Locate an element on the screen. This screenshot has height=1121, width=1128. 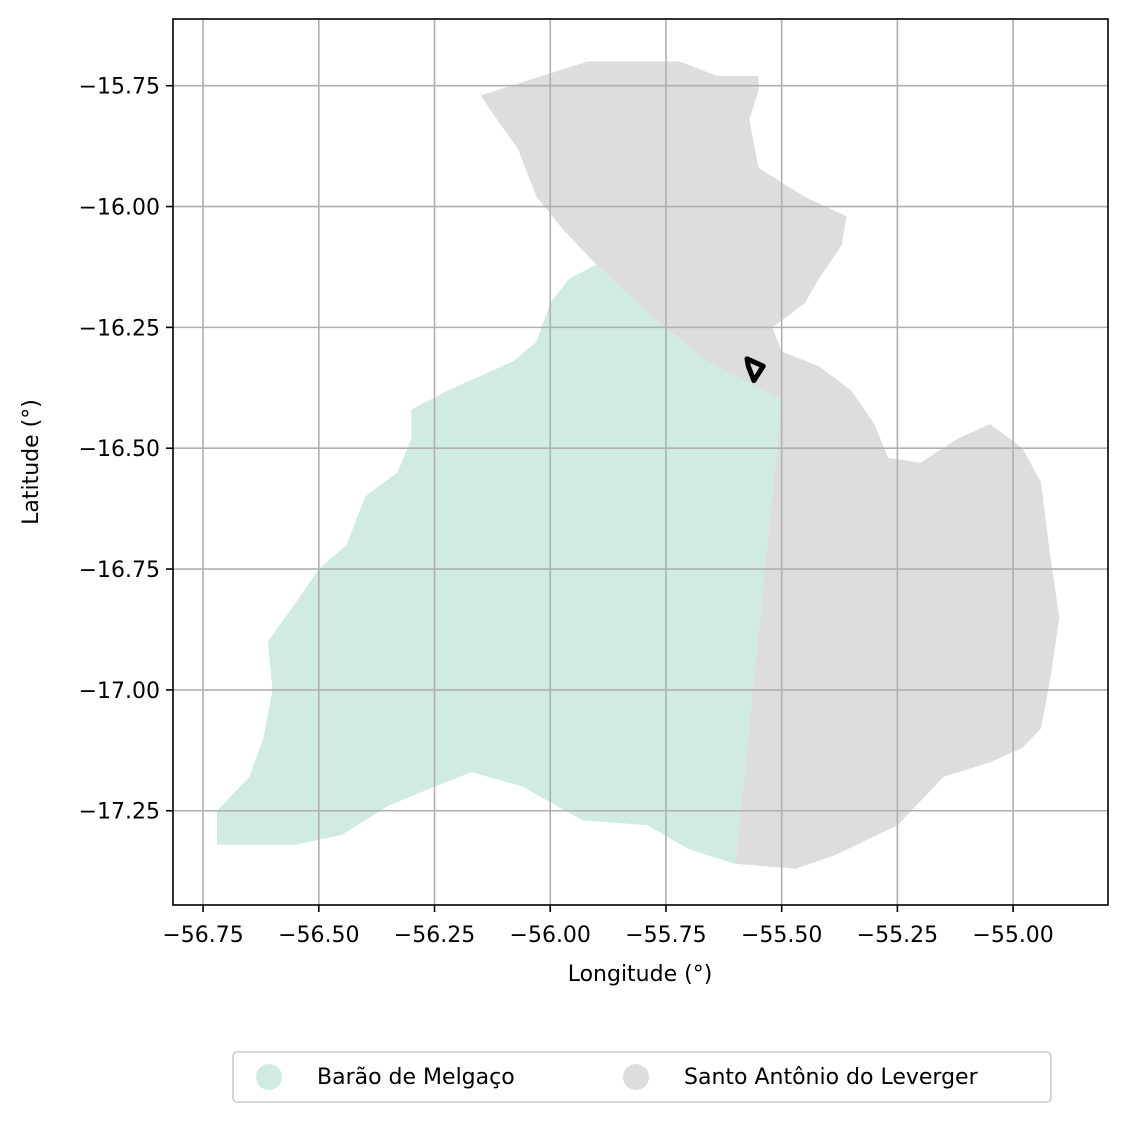
legend-swatch-barao is located at coordinates (269, 1077).